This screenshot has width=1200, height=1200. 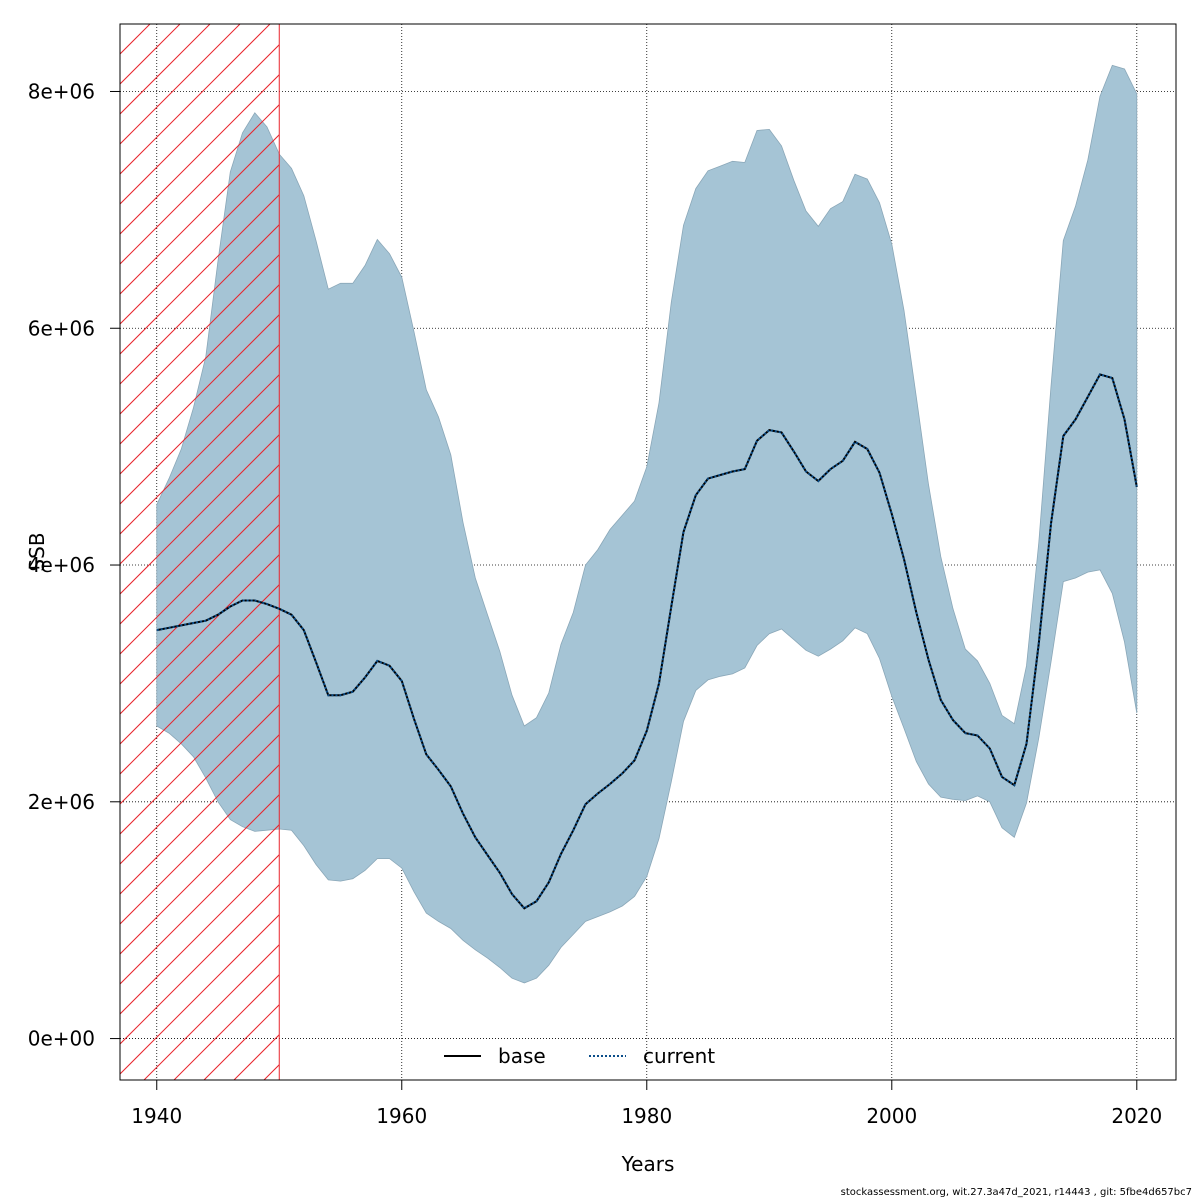 What do you see at coordinates (156, 1116) in the screenshot?
I see `x-tick-label-0: 1940` at bounding box center [156, 1116].